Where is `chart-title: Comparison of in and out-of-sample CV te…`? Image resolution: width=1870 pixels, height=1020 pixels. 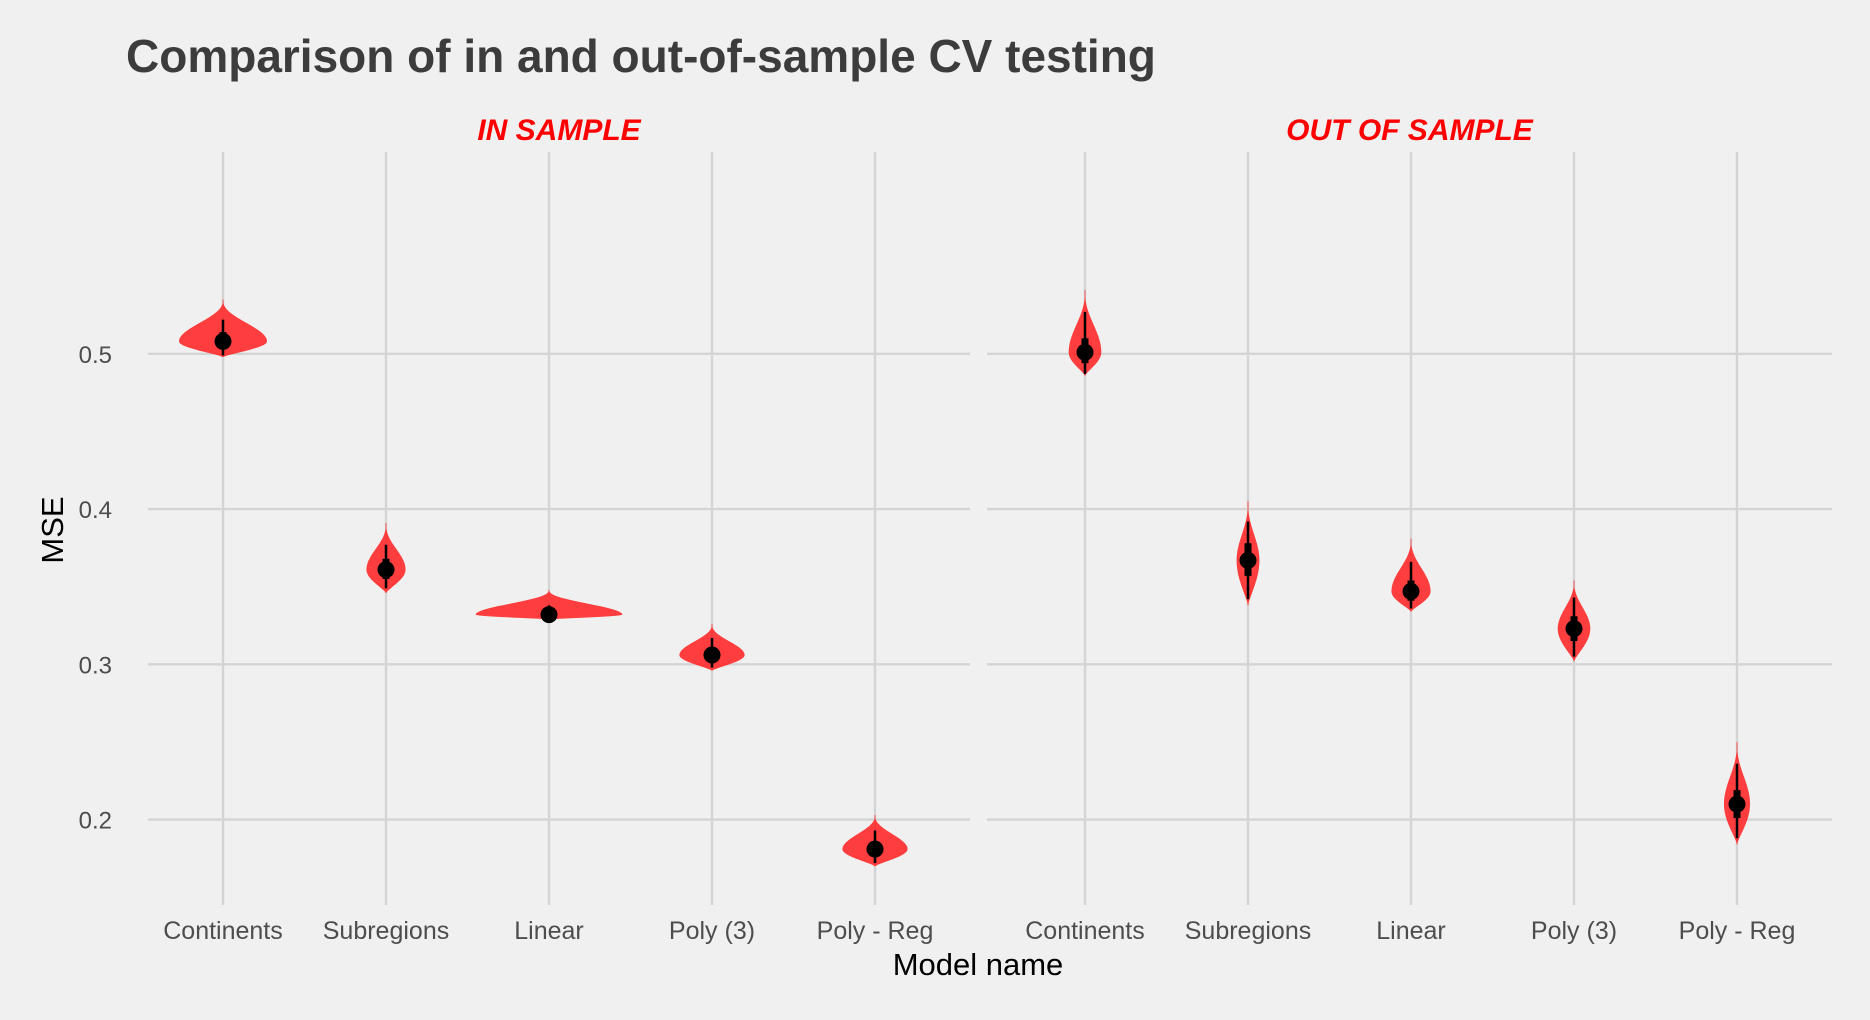 chart-title: Comparison of in and out-of-sample CV te… is located at coordinates (641, 56).